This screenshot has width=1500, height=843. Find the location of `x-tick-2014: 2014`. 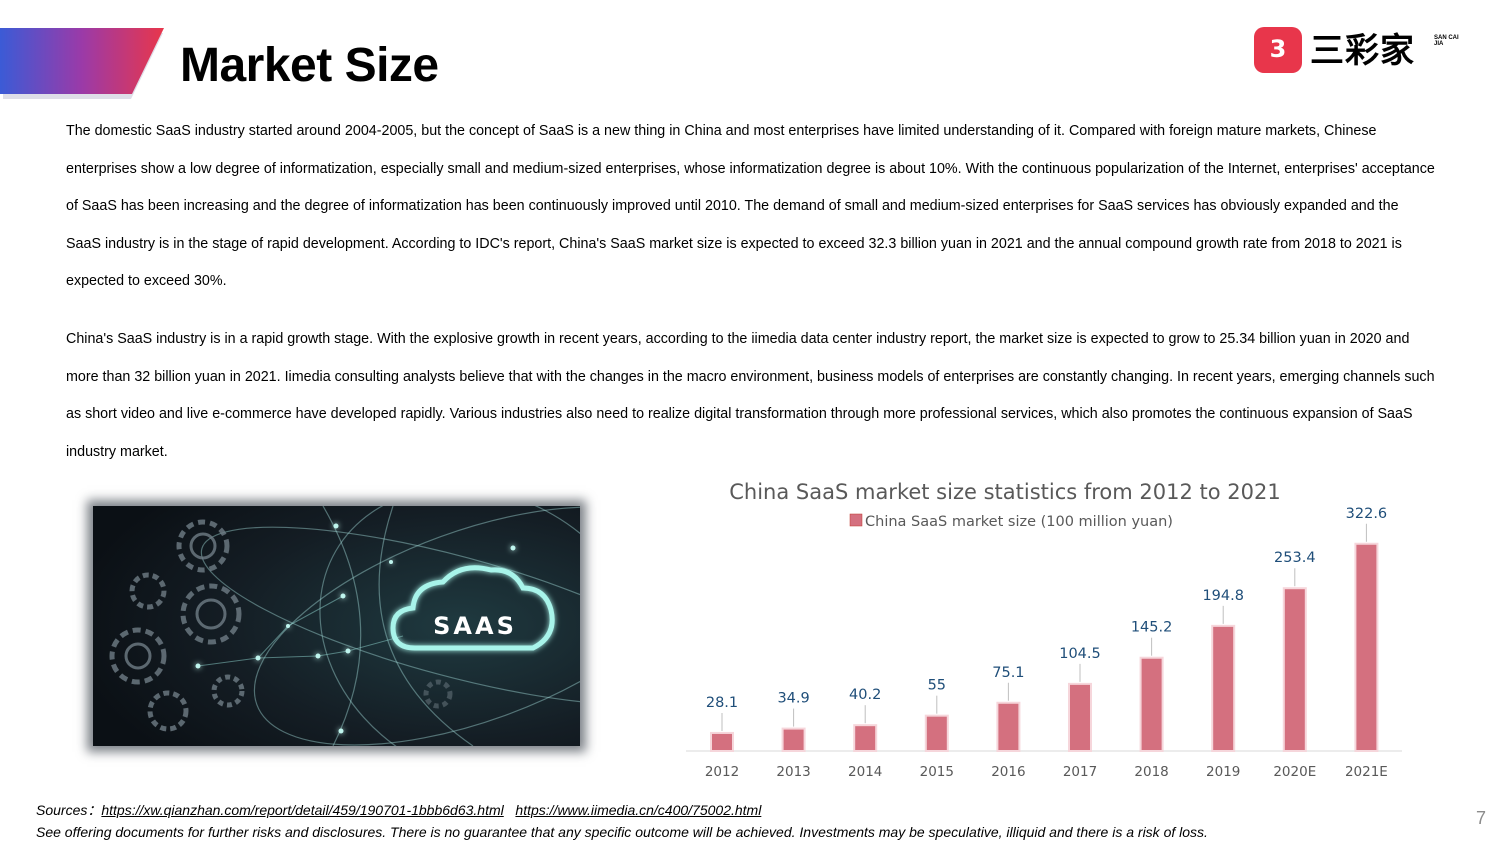

x-tick-2014: 2014 is located at coordinates (865, 772).